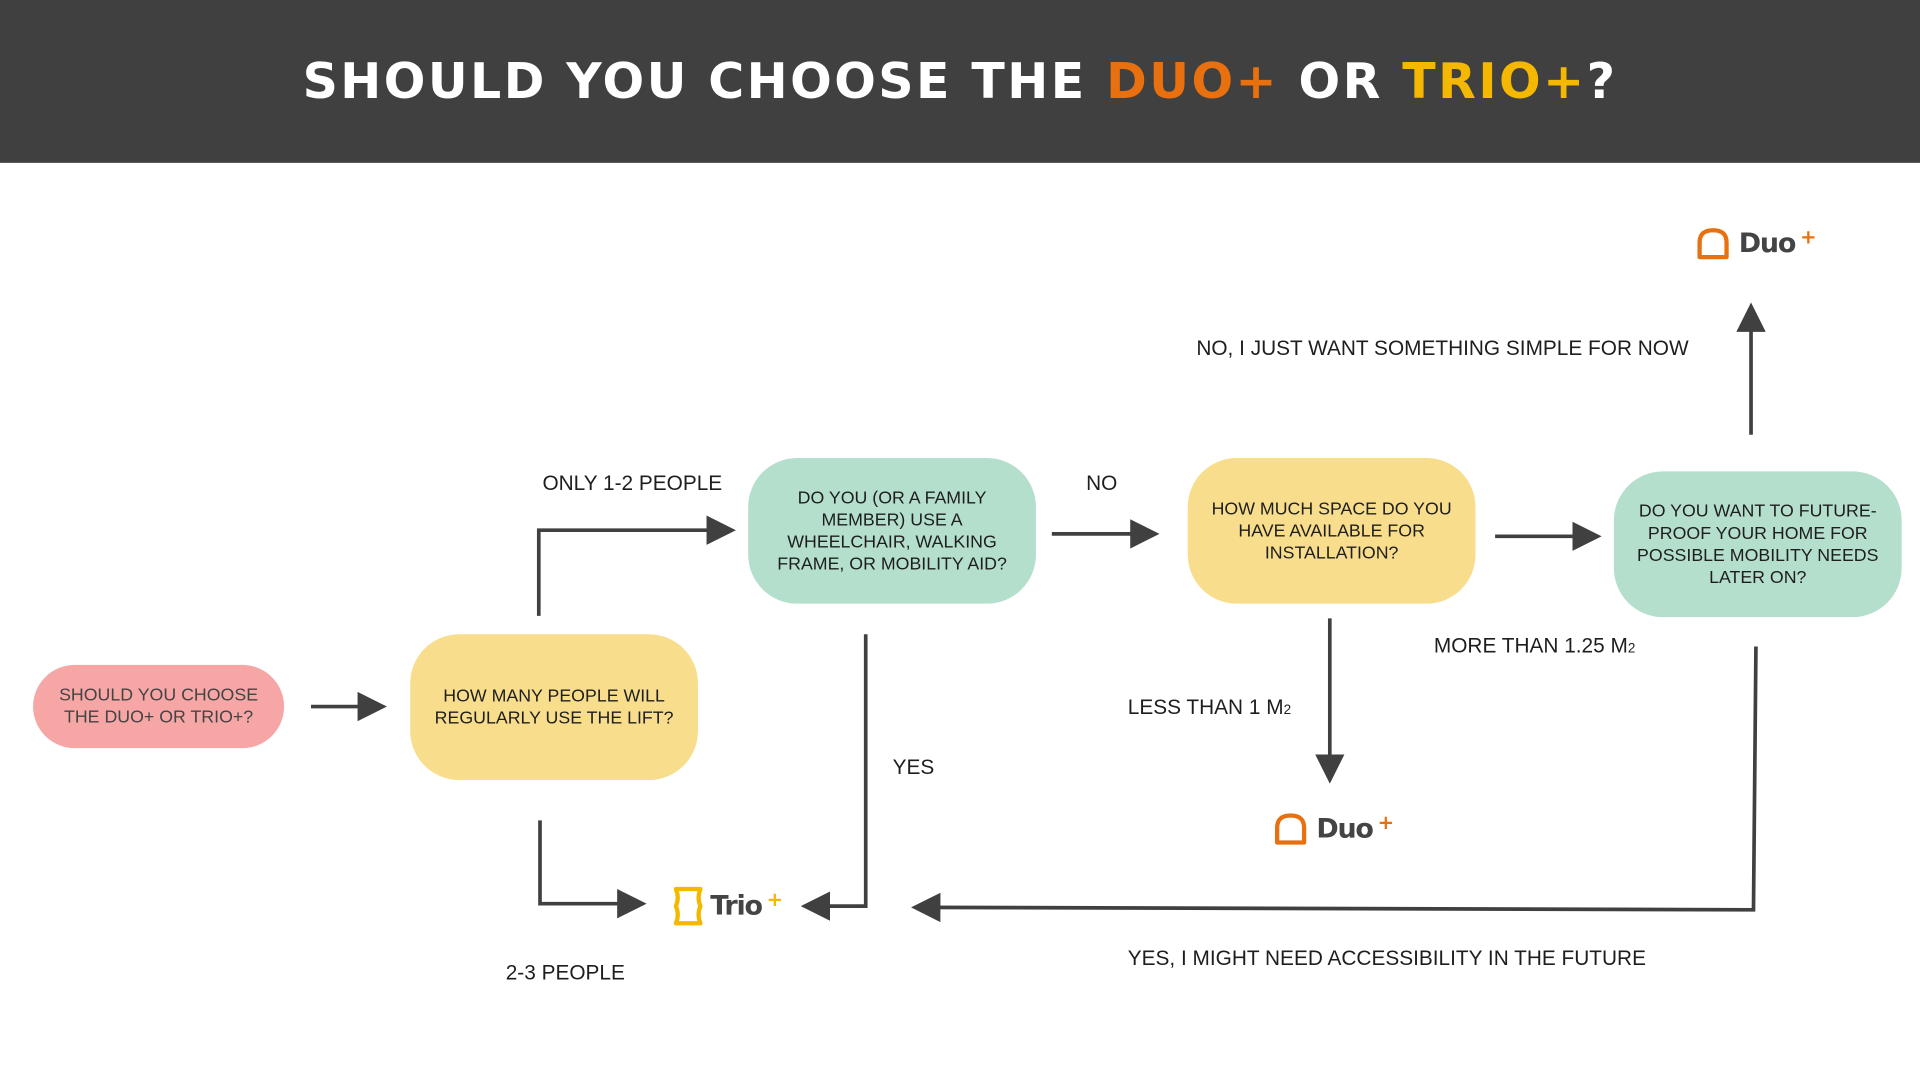 The height and width of the screenshot is (1080, 1920). I want to click on label-one-two-people: ONLY 1-2 PEOPLE, so click(632, 483).